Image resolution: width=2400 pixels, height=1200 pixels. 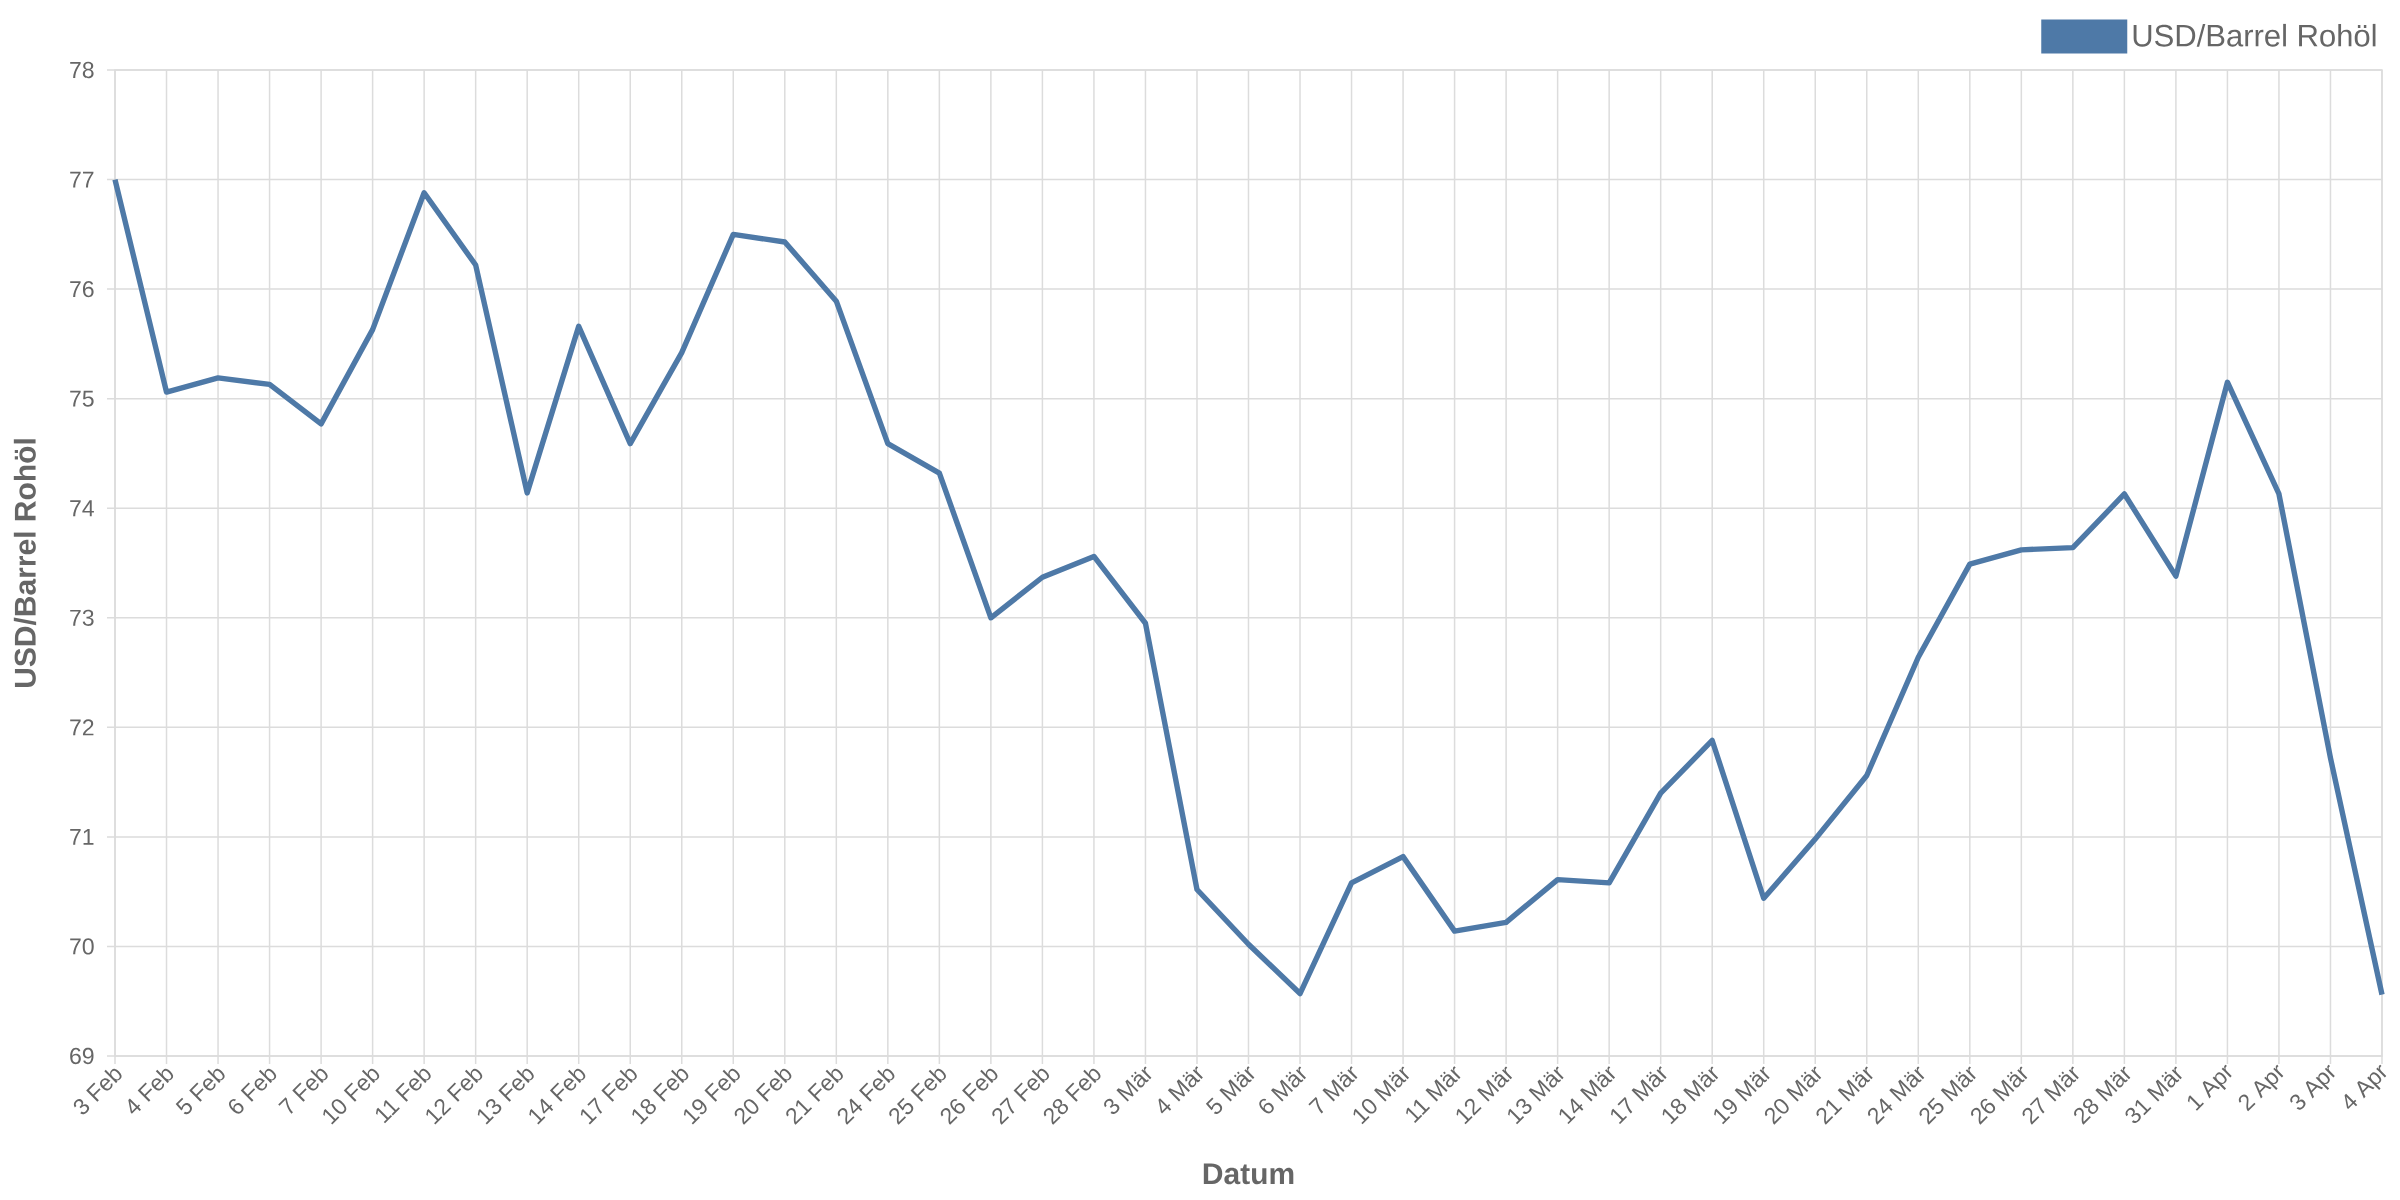 What do you see at coordinates (200, 1091) in the screenshot?
I see `x-tick-label: 5 Feb` at bounding box center [200, 1091].